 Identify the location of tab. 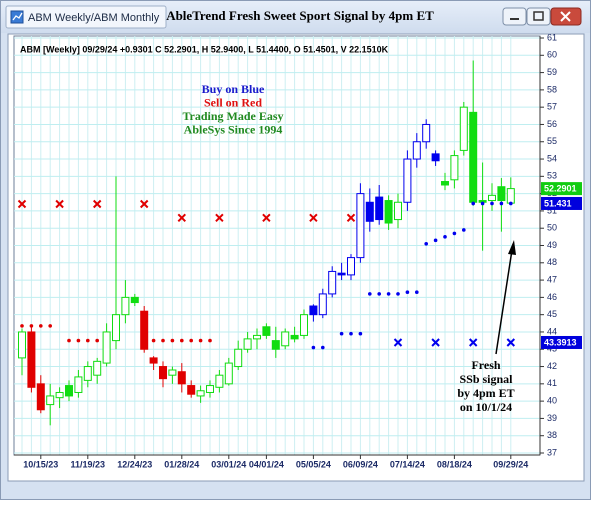
(86, 17).